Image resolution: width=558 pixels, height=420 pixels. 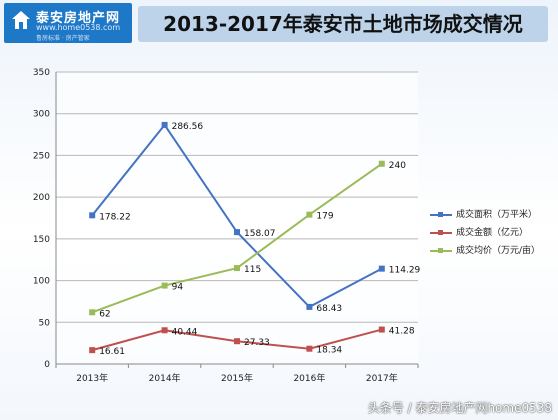 I want to click on legend-label: 成交金额（亿元）, so click(x=492, y=233).